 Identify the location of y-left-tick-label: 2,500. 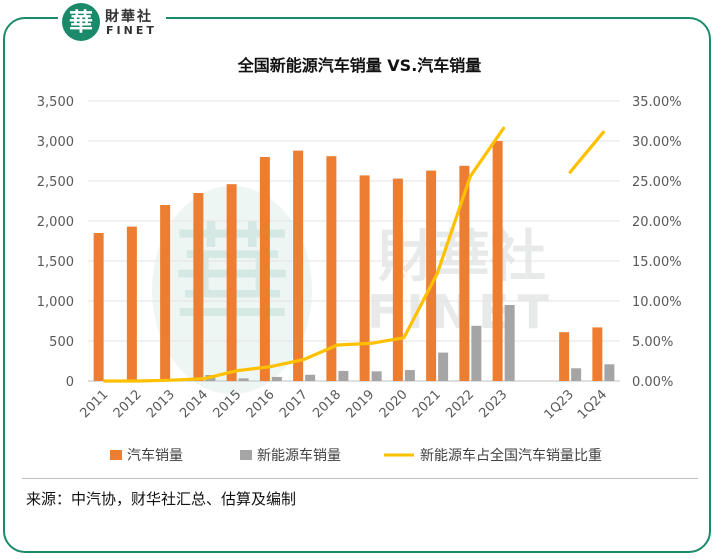
(55, 182).